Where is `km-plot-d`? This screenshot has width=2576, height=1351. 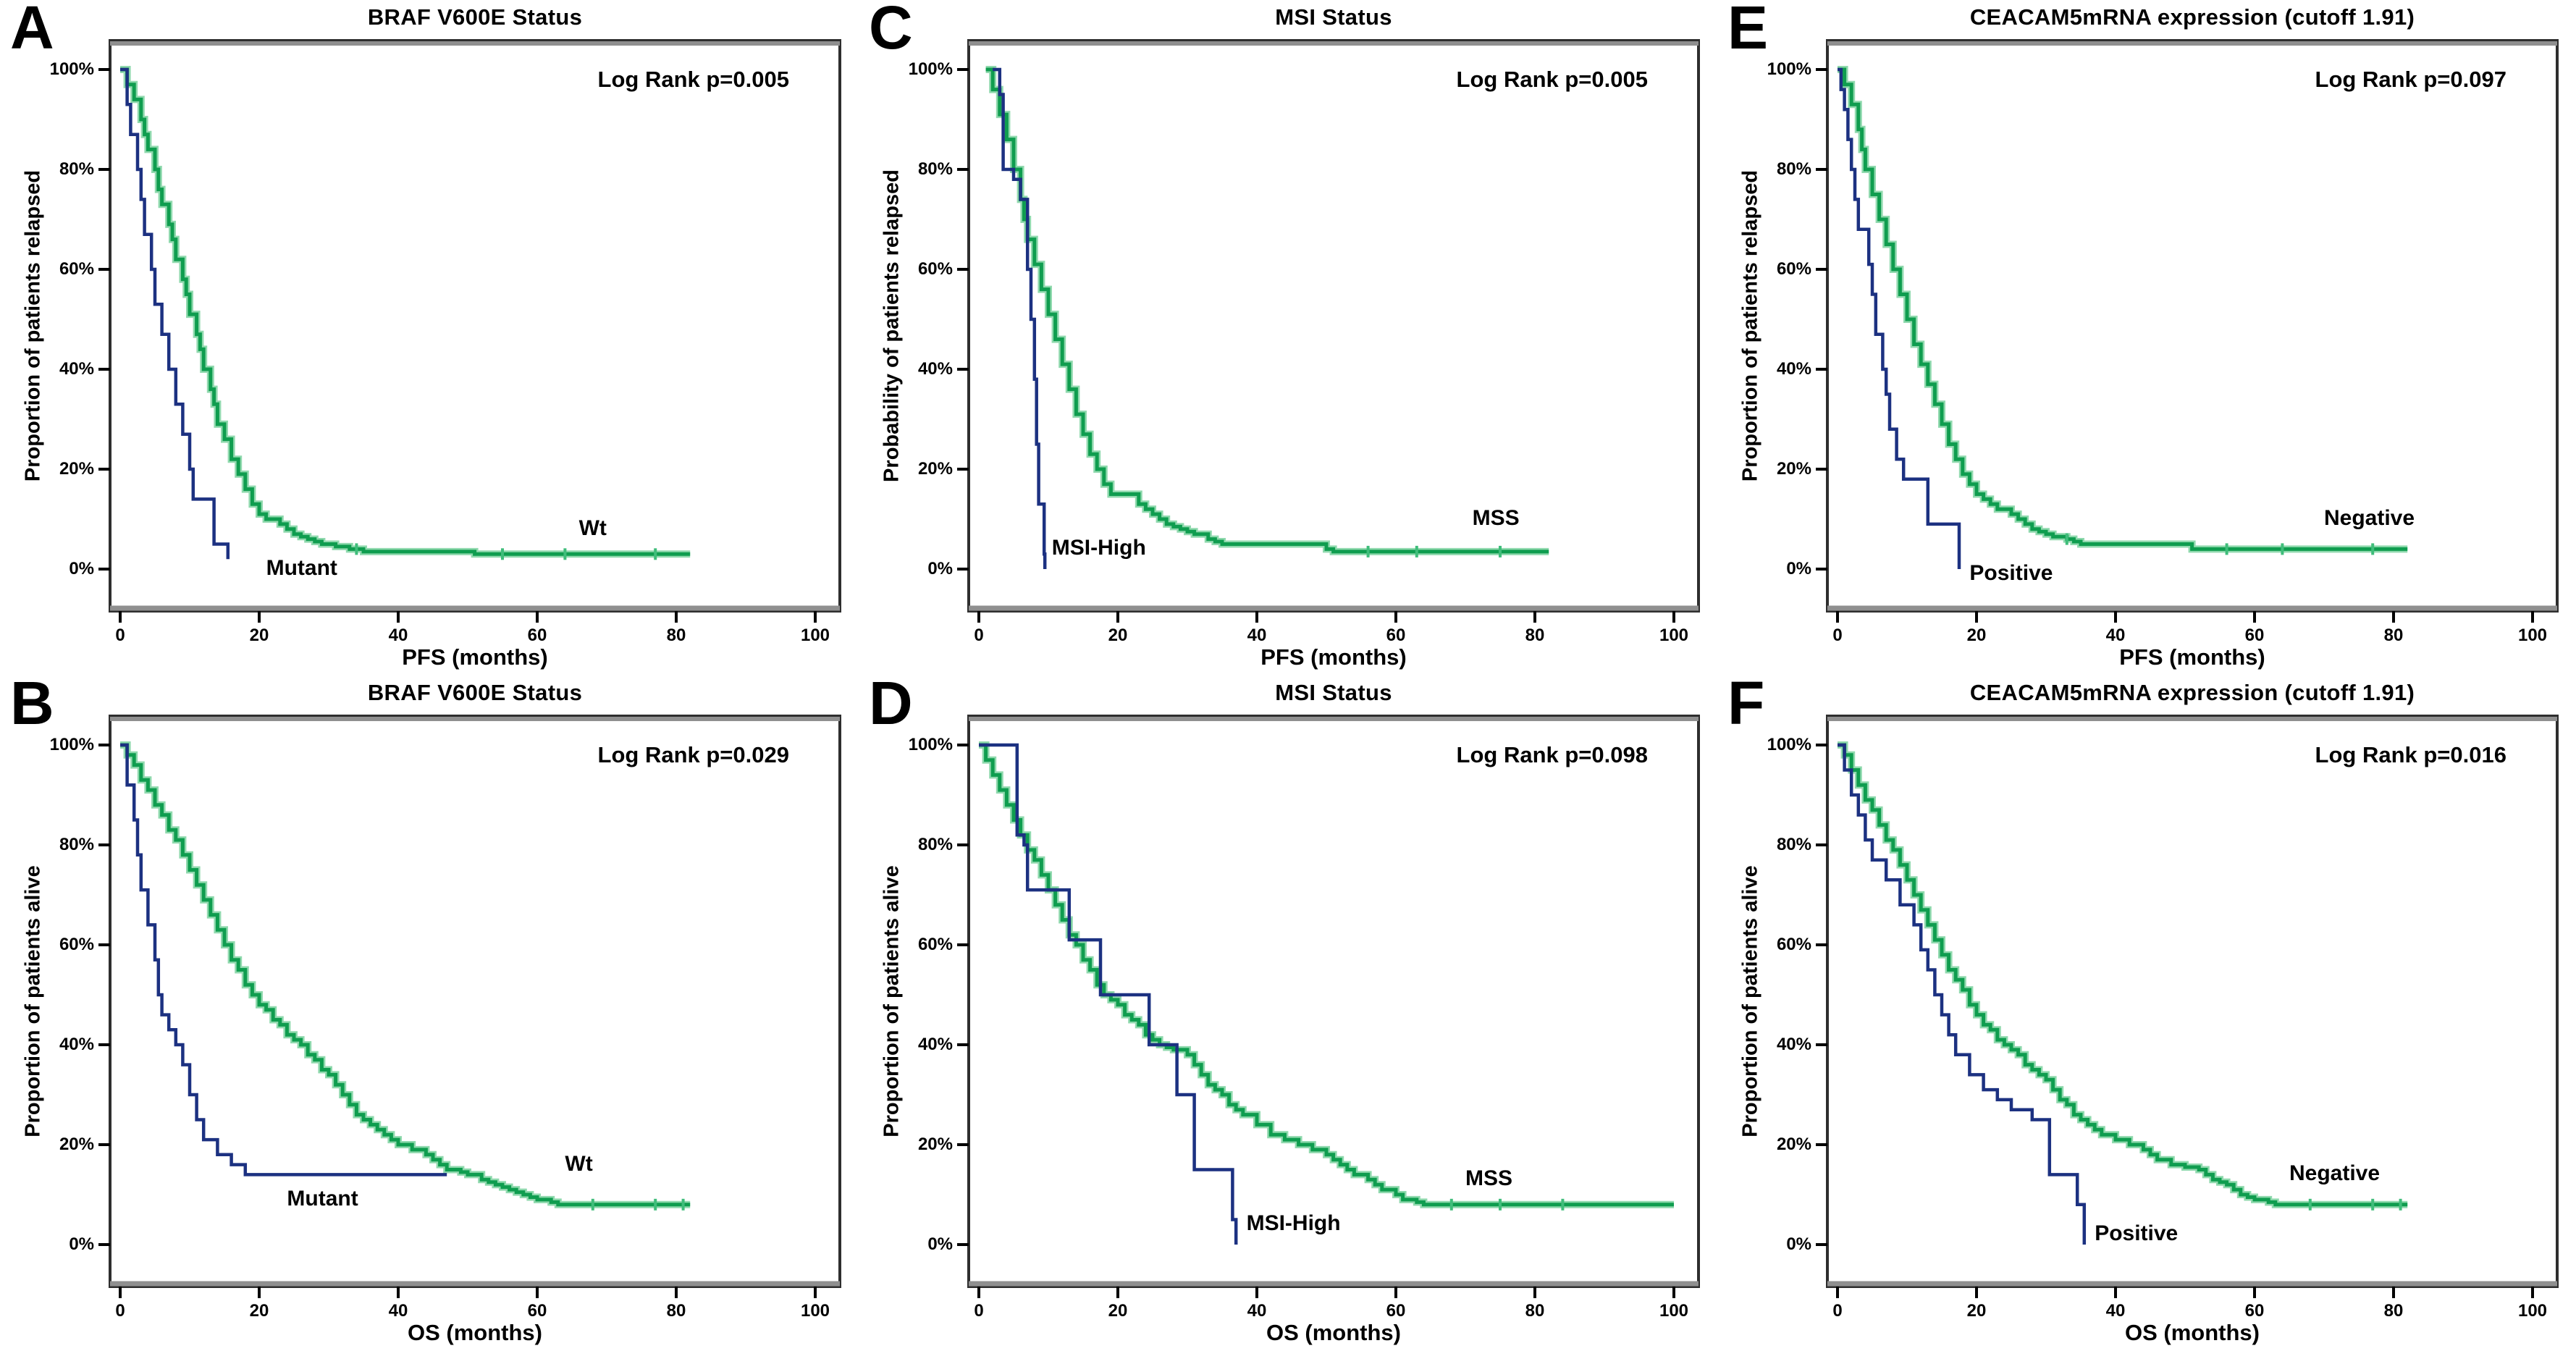
km-plot-d is located at coordinates (1328, 1006).